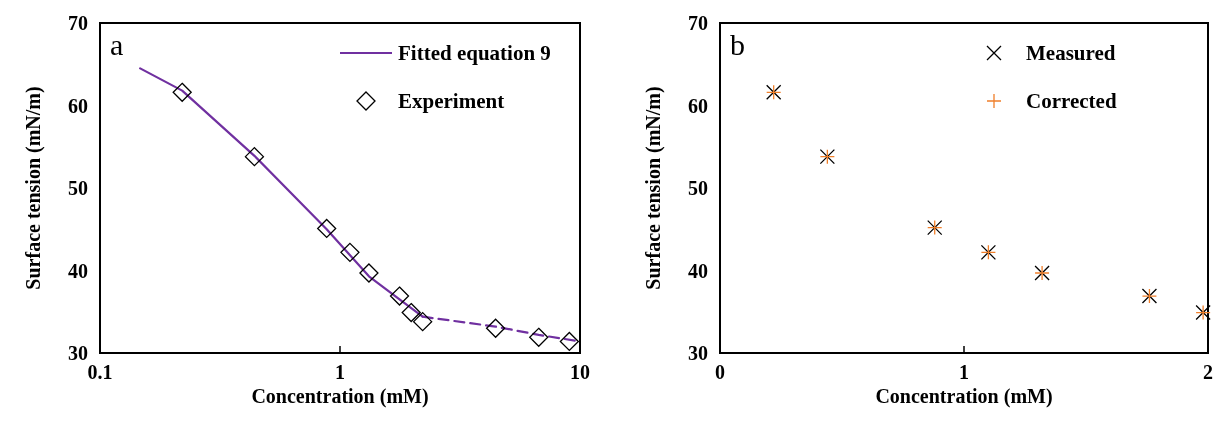  Describe the element at coordinates (1208, 372) in the screenshot. I see `x-tick-label: 2` at that location.